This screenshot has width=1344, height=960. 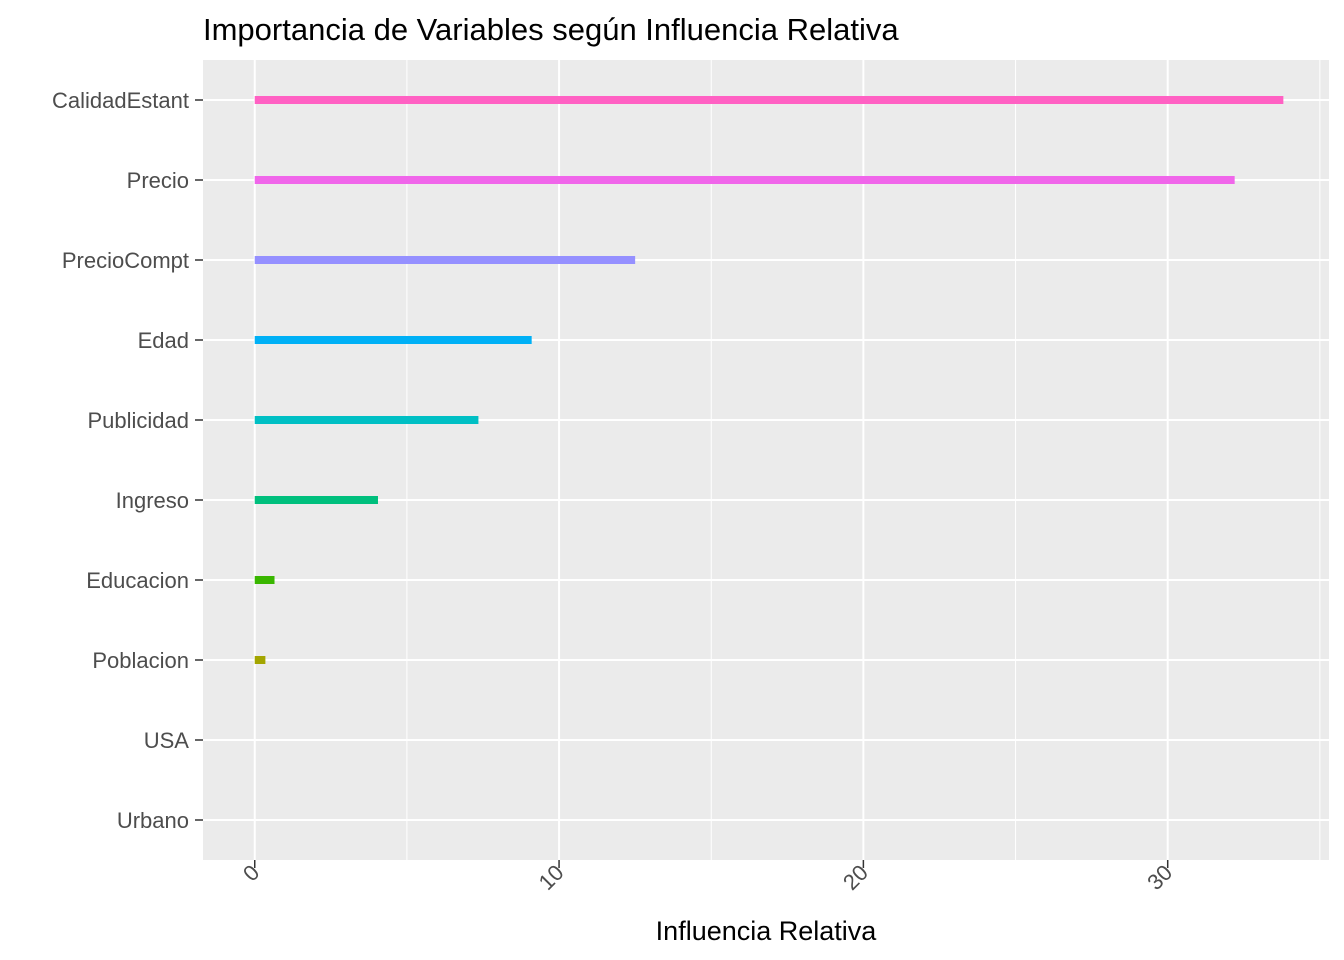 I want to click on x-tick-label: 20, so click(x=855, y=877).